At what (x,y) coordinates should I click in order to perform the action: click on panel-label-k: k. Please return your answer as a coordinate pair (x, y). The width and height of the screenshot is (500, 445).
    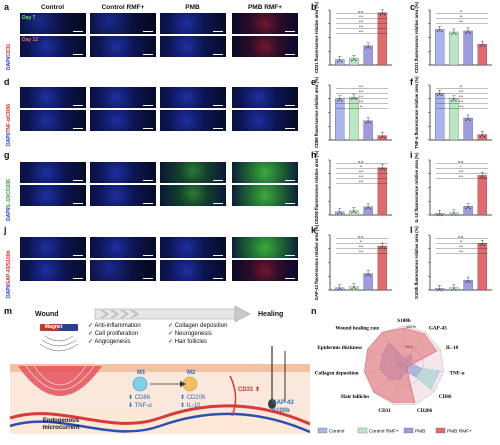
    Looking at the image, I should click on (314, 230).